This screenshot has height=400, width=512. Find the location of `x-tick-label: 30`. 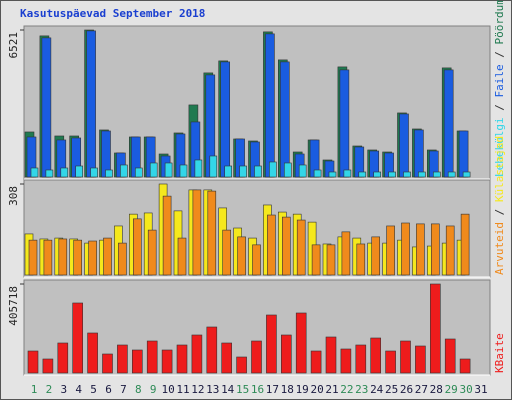

x-tick-label: 30 is located at coordinates (465, 389).